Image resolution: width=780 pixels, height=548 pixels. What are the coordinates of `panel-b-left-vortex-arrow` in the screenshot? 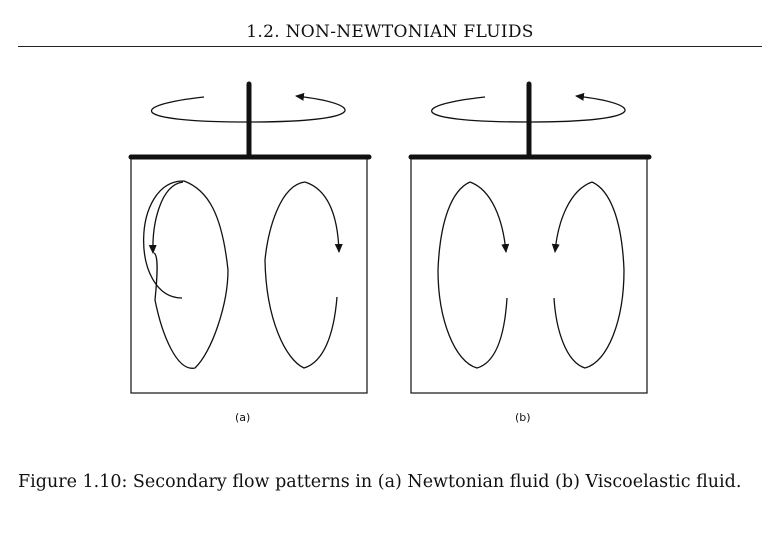 It's located at (489, 217).